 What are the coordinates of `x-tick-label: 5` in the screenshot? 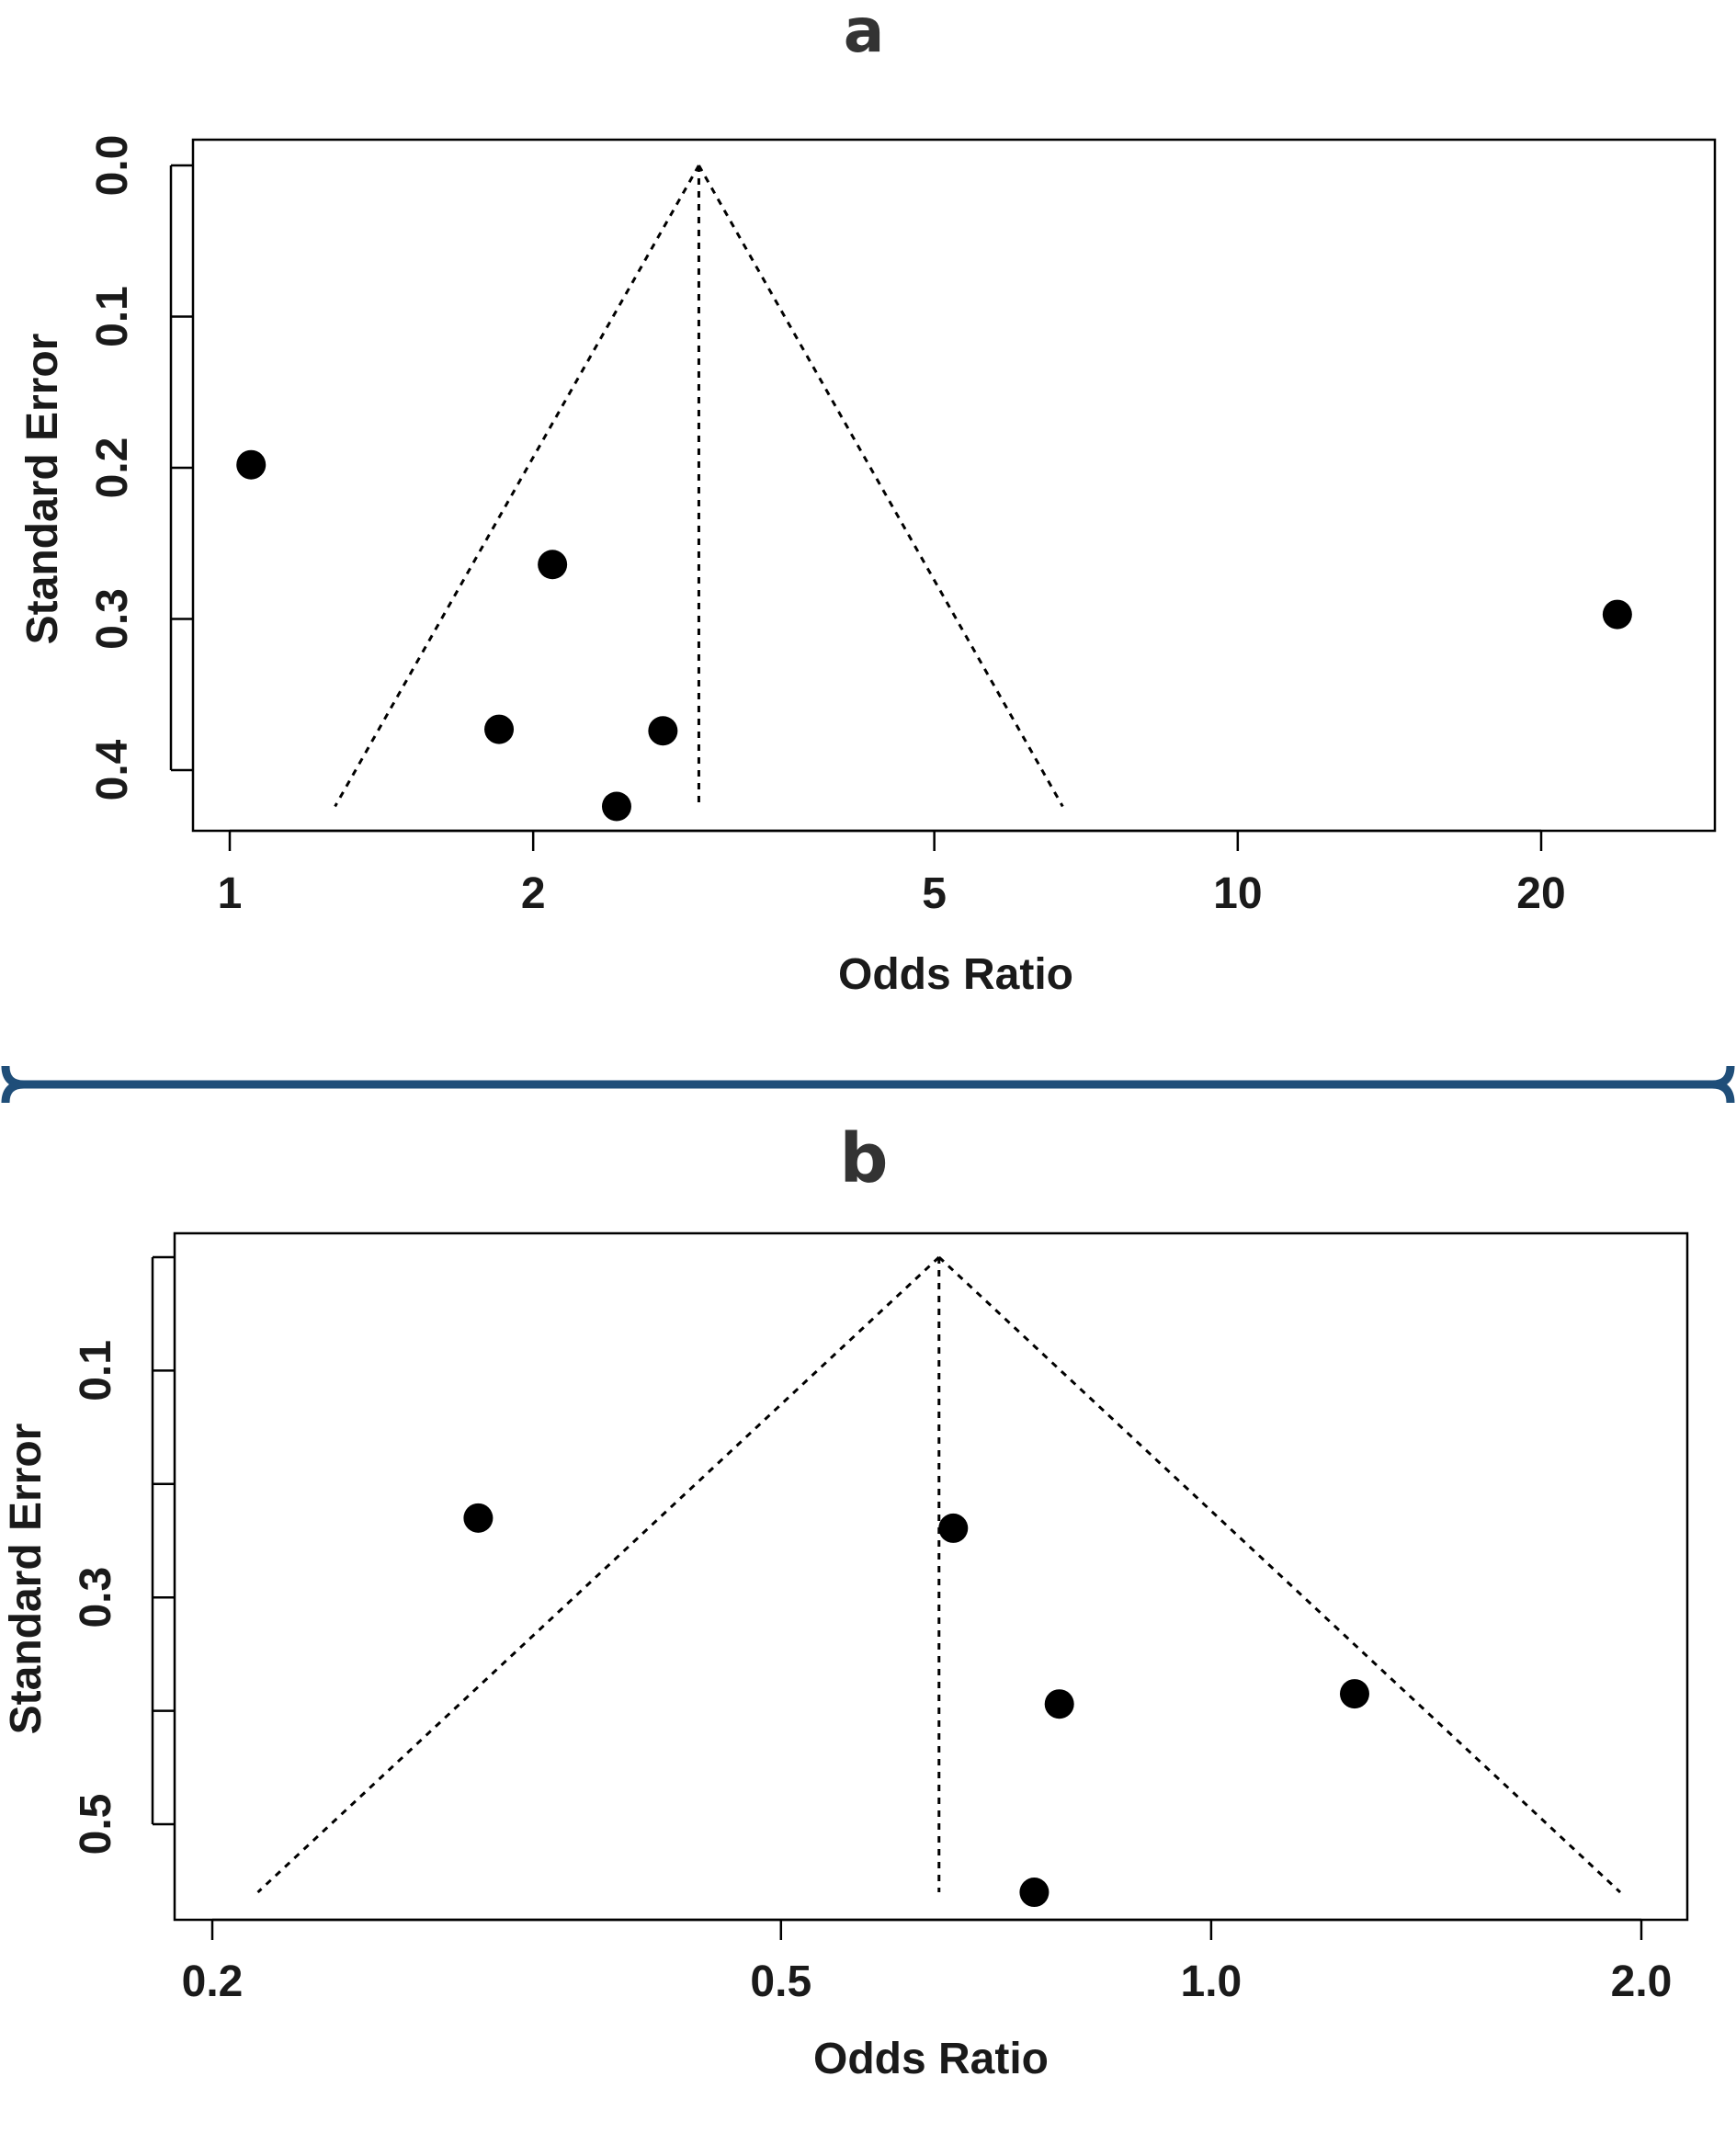 It's located at (934, 893).